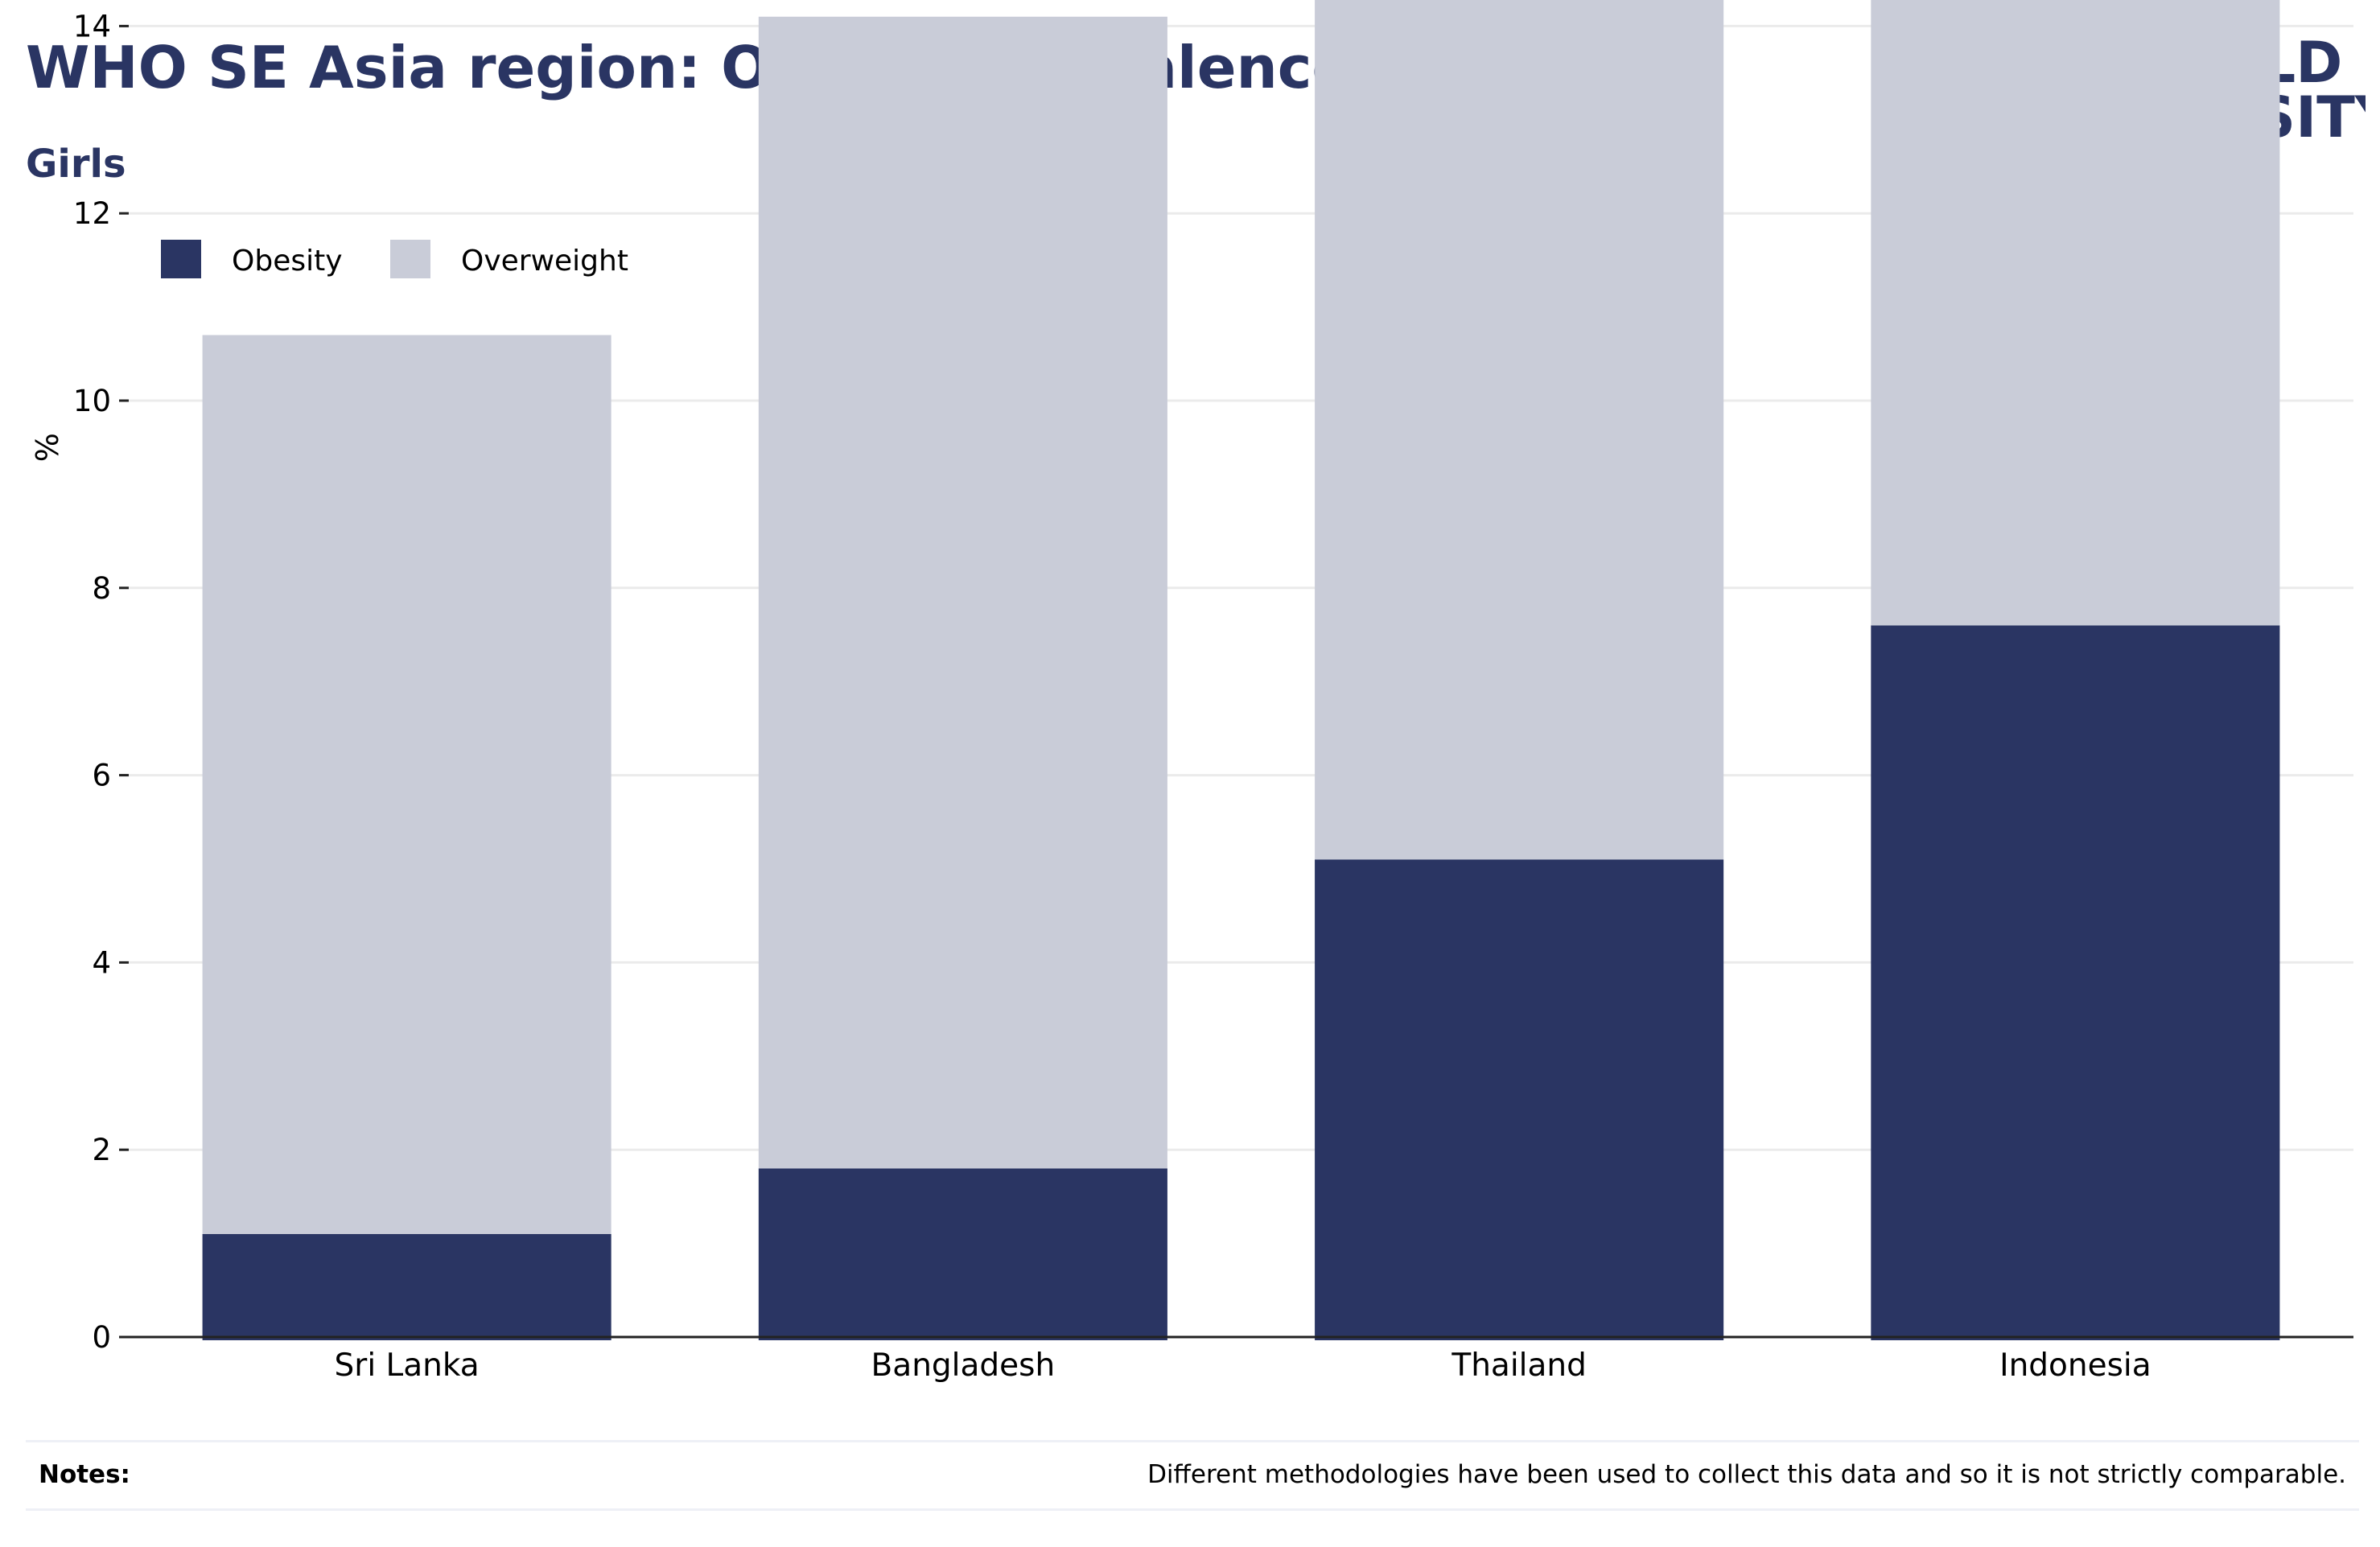  What do you see at coordinates (2075, 982) in the screenshot?
I see `bar-obesity-indonesia` at bounding box center [2075, 982].